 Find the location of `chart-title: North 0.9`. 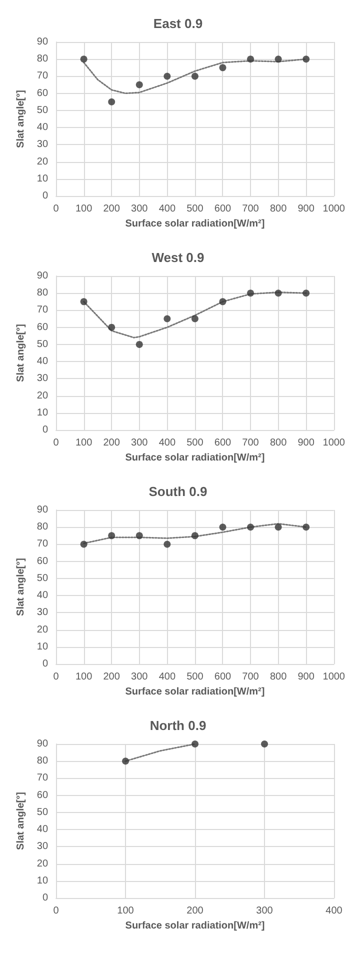

chart-title: North 0.9 is located at coordinates (178, 725).